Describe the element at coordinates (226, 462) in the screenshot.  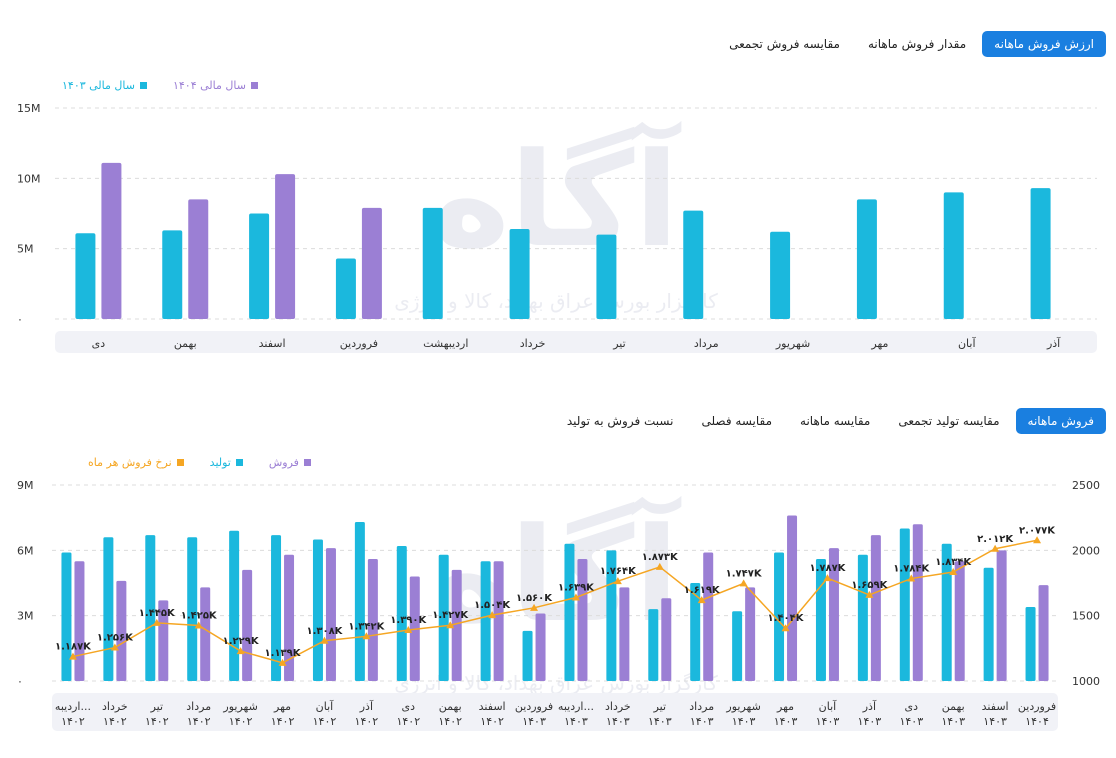
I see `legend-item-production: تولید` at that location.